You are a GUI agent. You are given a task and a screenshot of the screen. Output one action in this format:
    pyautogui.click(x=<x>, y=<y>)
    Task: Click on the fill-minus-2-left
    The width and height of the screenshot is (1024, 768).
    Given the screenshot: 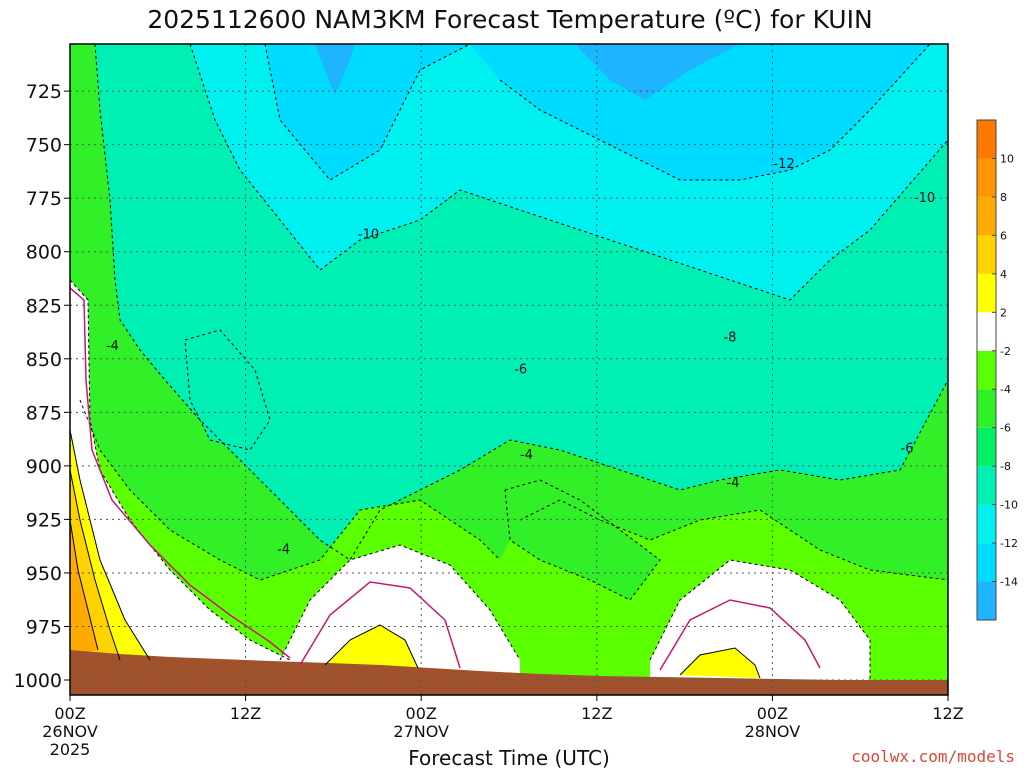 What is the action you would take?
    pyautogui.click(x=180, y=485)
    